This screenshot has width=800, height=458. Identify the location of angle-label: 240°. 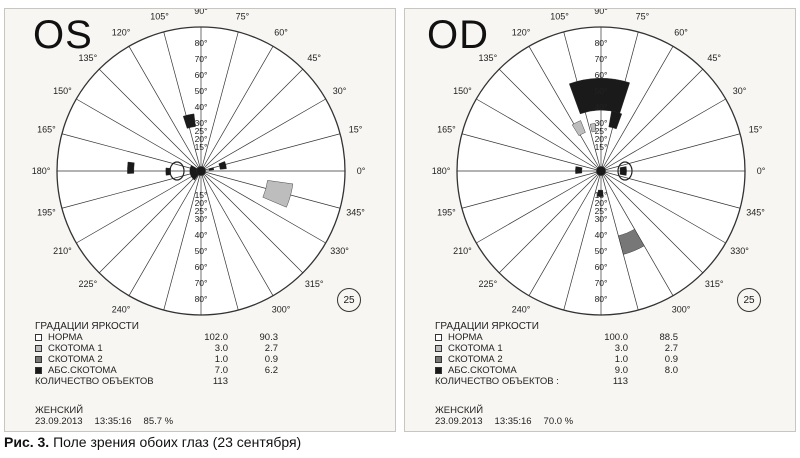
(121, 310).